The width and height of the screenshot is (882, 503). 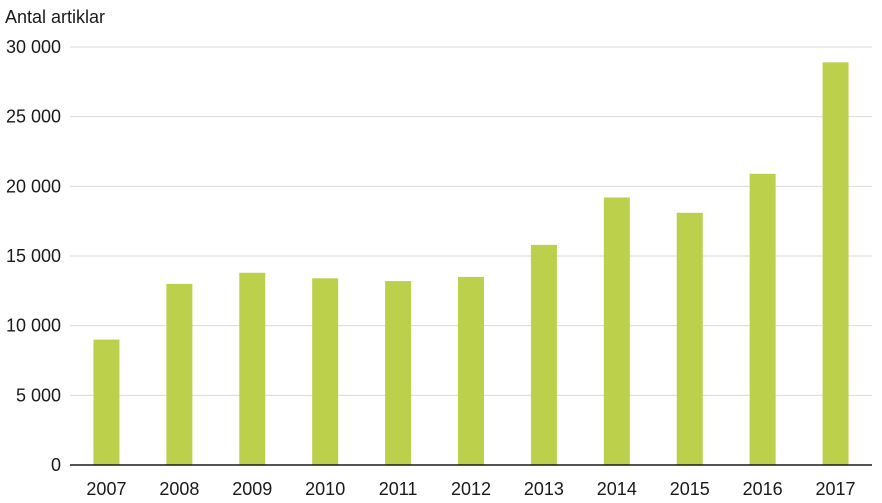 I want to click on y-tick-label: 30 000, so click(x=33, y=47).